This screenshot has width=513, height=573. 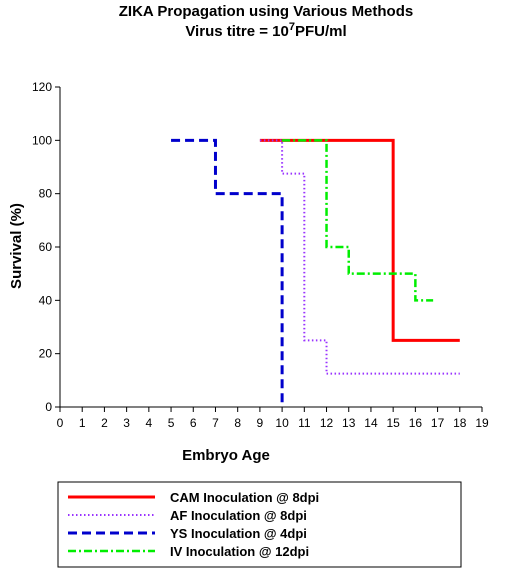 I want to click on x-tick-label: 0, so click(x=60, y=423).